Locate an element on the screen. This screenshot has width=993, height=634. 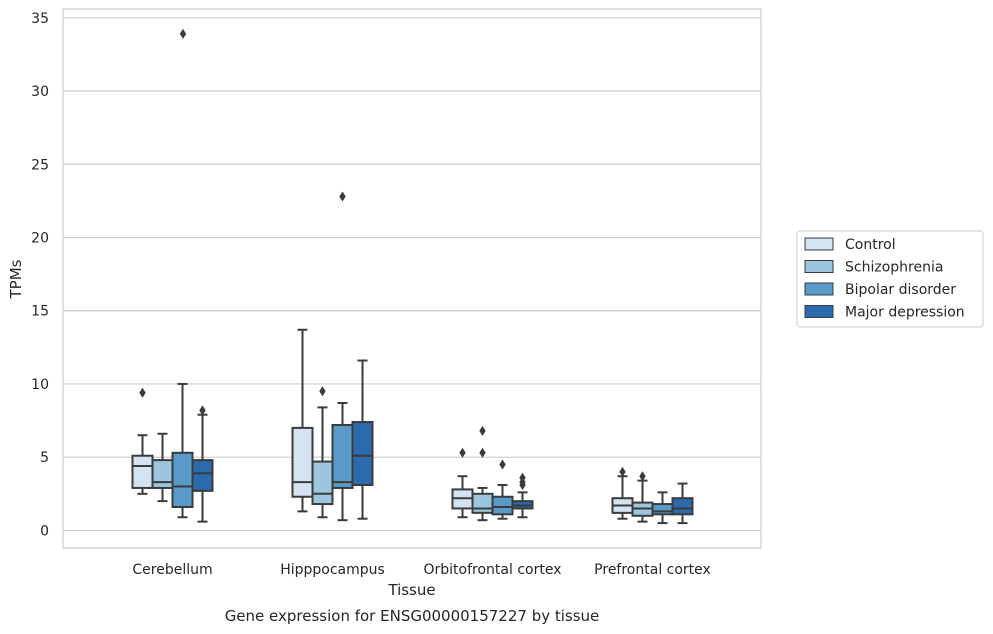
legend-frame is located at coordinates (890, 279).